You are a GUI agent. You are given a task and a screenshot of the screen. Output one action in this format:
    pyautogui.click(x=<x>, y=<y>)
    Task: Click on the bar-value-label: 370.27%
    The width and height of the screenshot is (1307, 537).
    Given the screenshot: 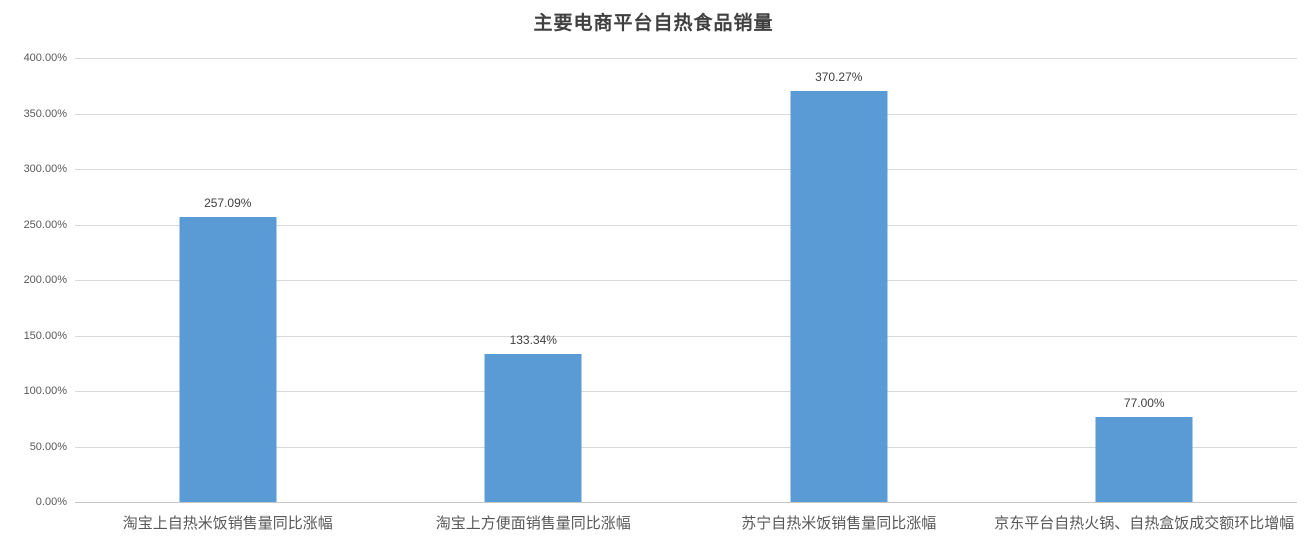 What is the action you would take?
    pyautogui.click(x=839, y=77)
    